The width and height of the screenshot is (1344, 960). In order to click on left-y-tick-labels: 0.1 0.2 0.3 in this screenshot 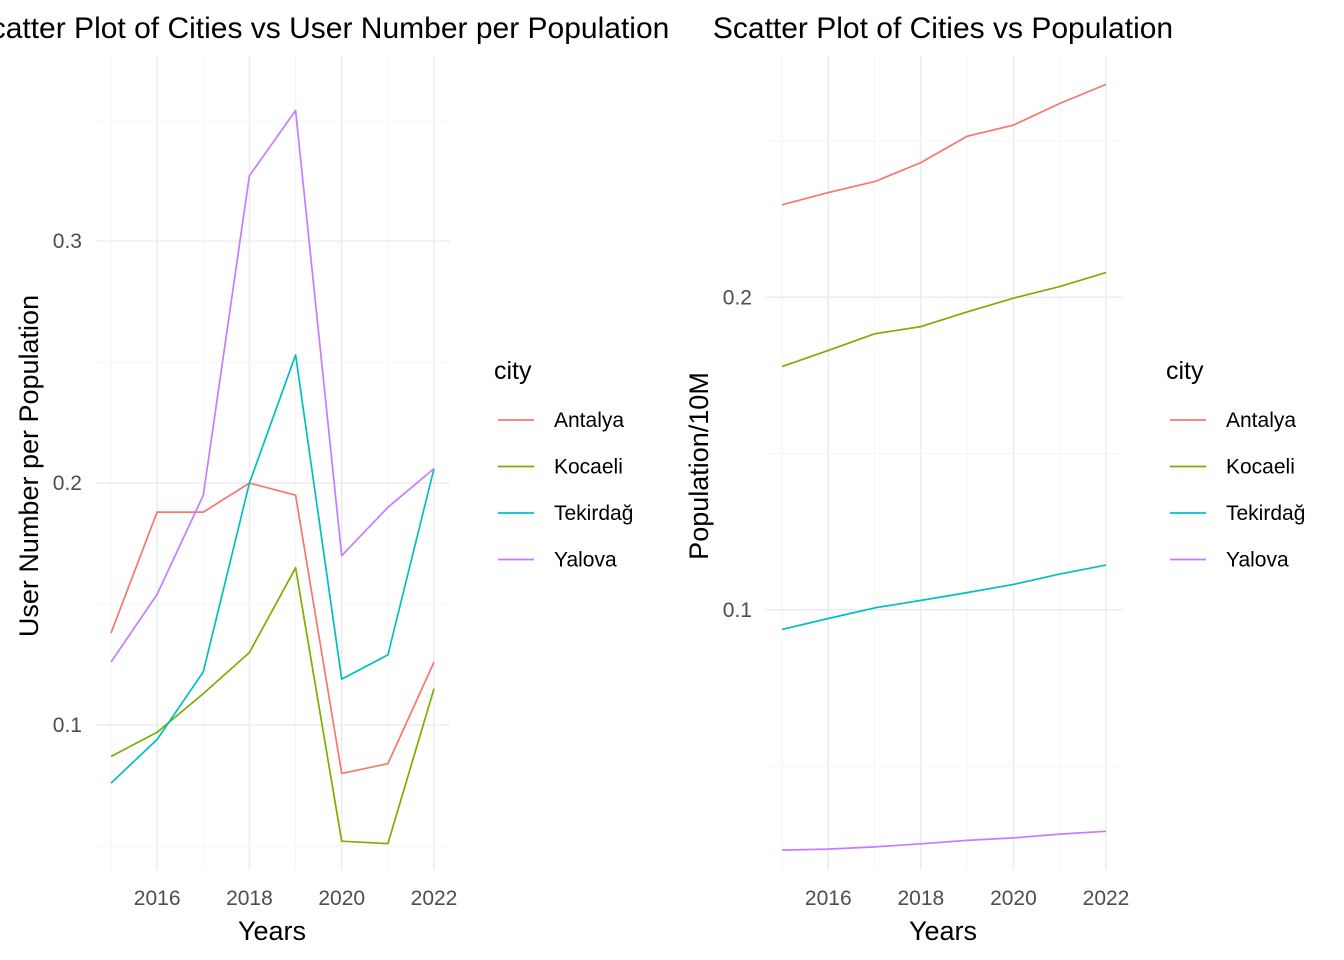, I will do `click(67, 483)`.